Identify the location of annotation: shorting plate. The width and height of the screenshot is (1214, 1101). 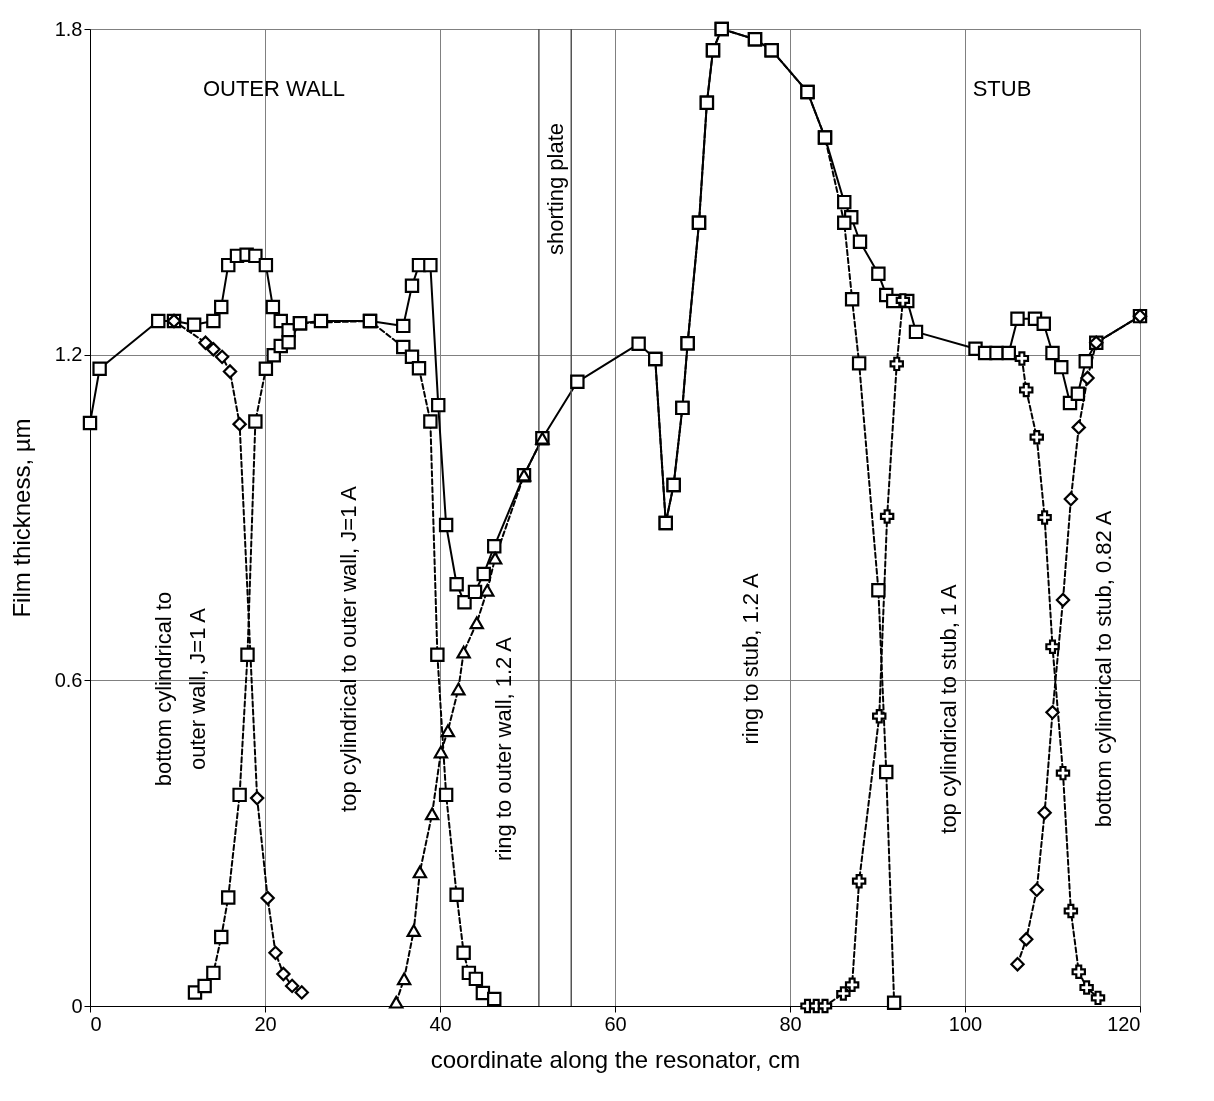
(555, 189).